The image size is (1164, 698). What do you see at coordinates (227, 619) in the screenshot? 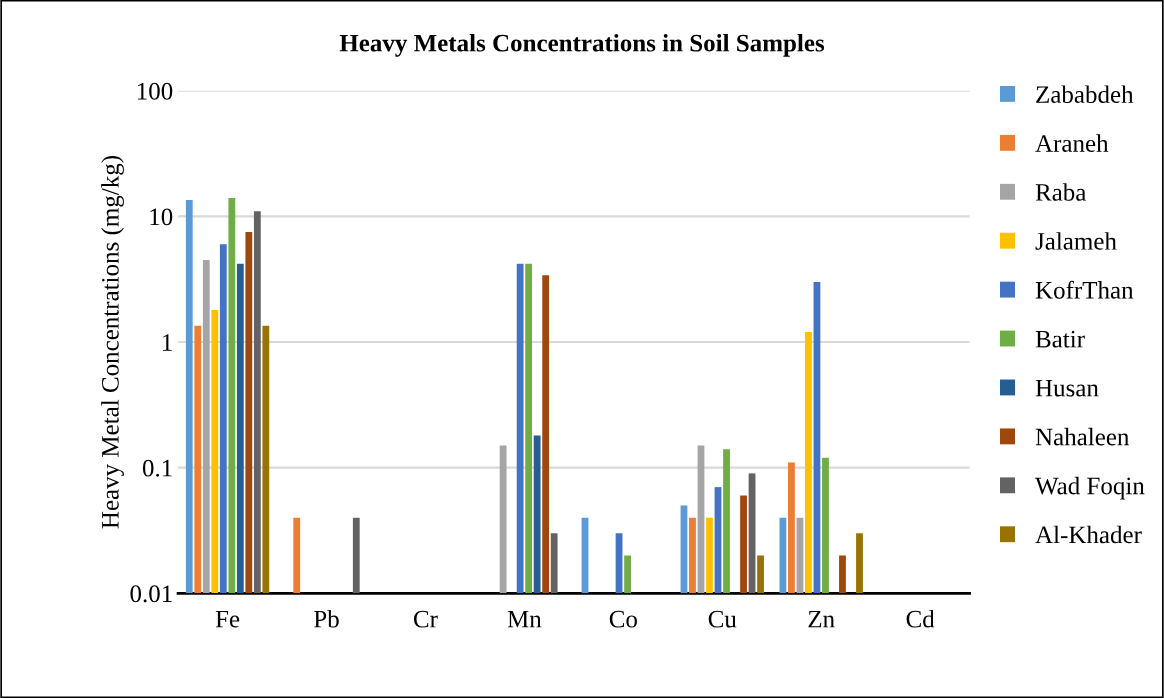
I see `x-tick-label: Fe` at bounding box center [227, 619].